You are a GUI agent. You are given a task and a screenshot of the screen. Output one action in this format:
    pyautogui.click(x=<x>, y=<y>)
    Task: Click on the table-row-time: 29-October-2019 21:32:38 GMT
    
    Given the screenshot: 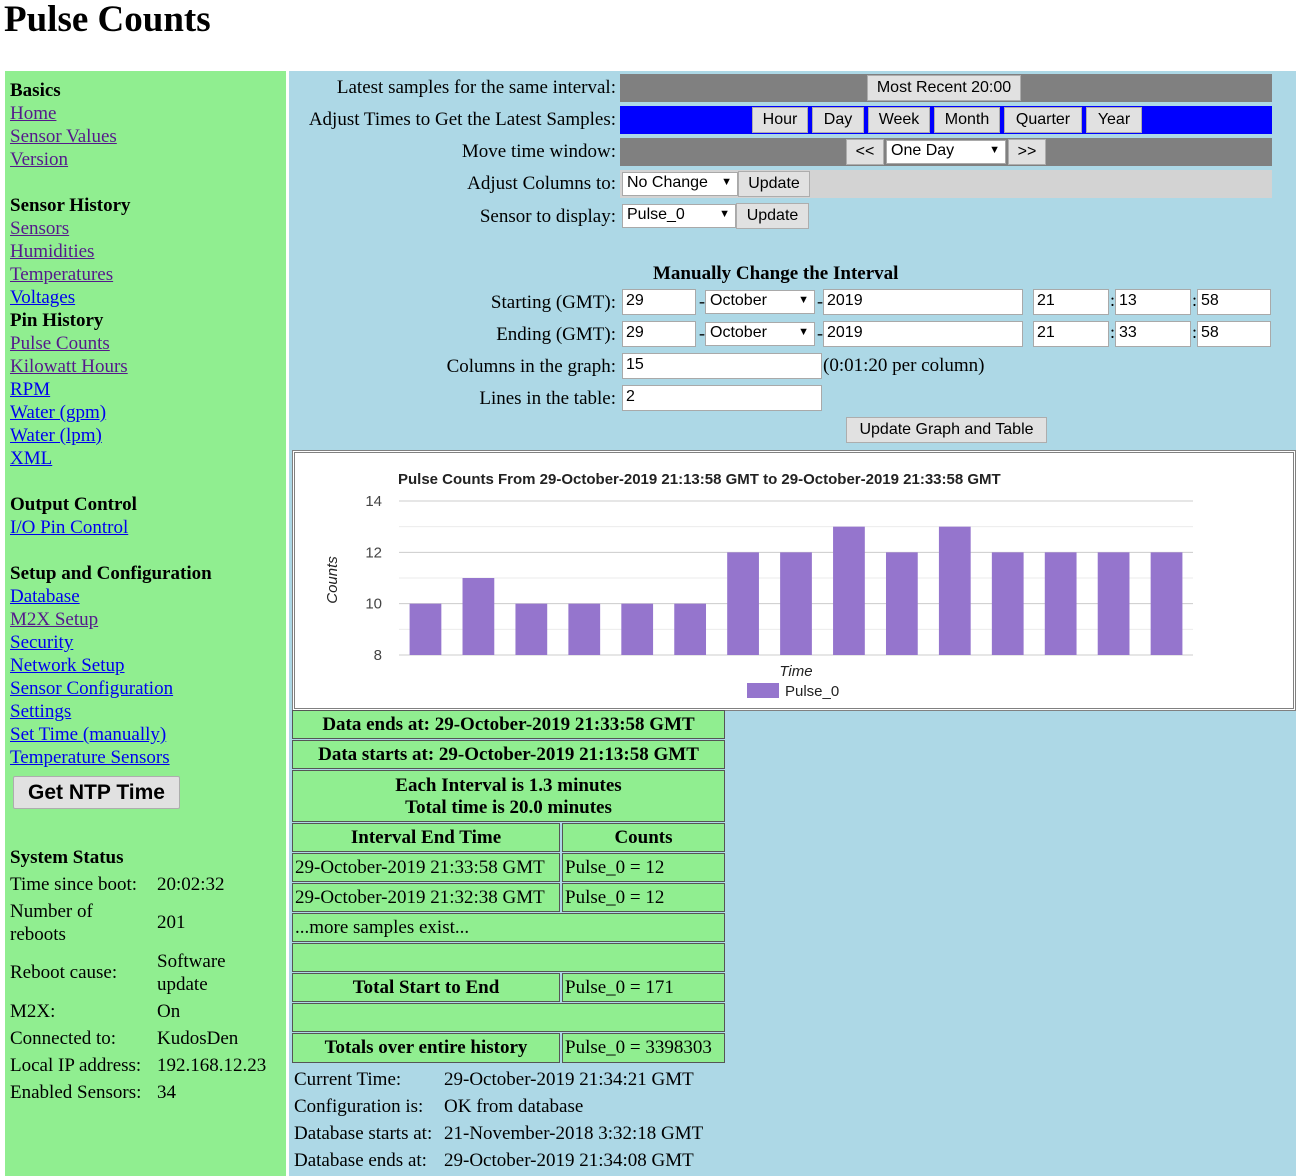 What is the action you would take?
    pyautogui.click(x=426, y=897)
    